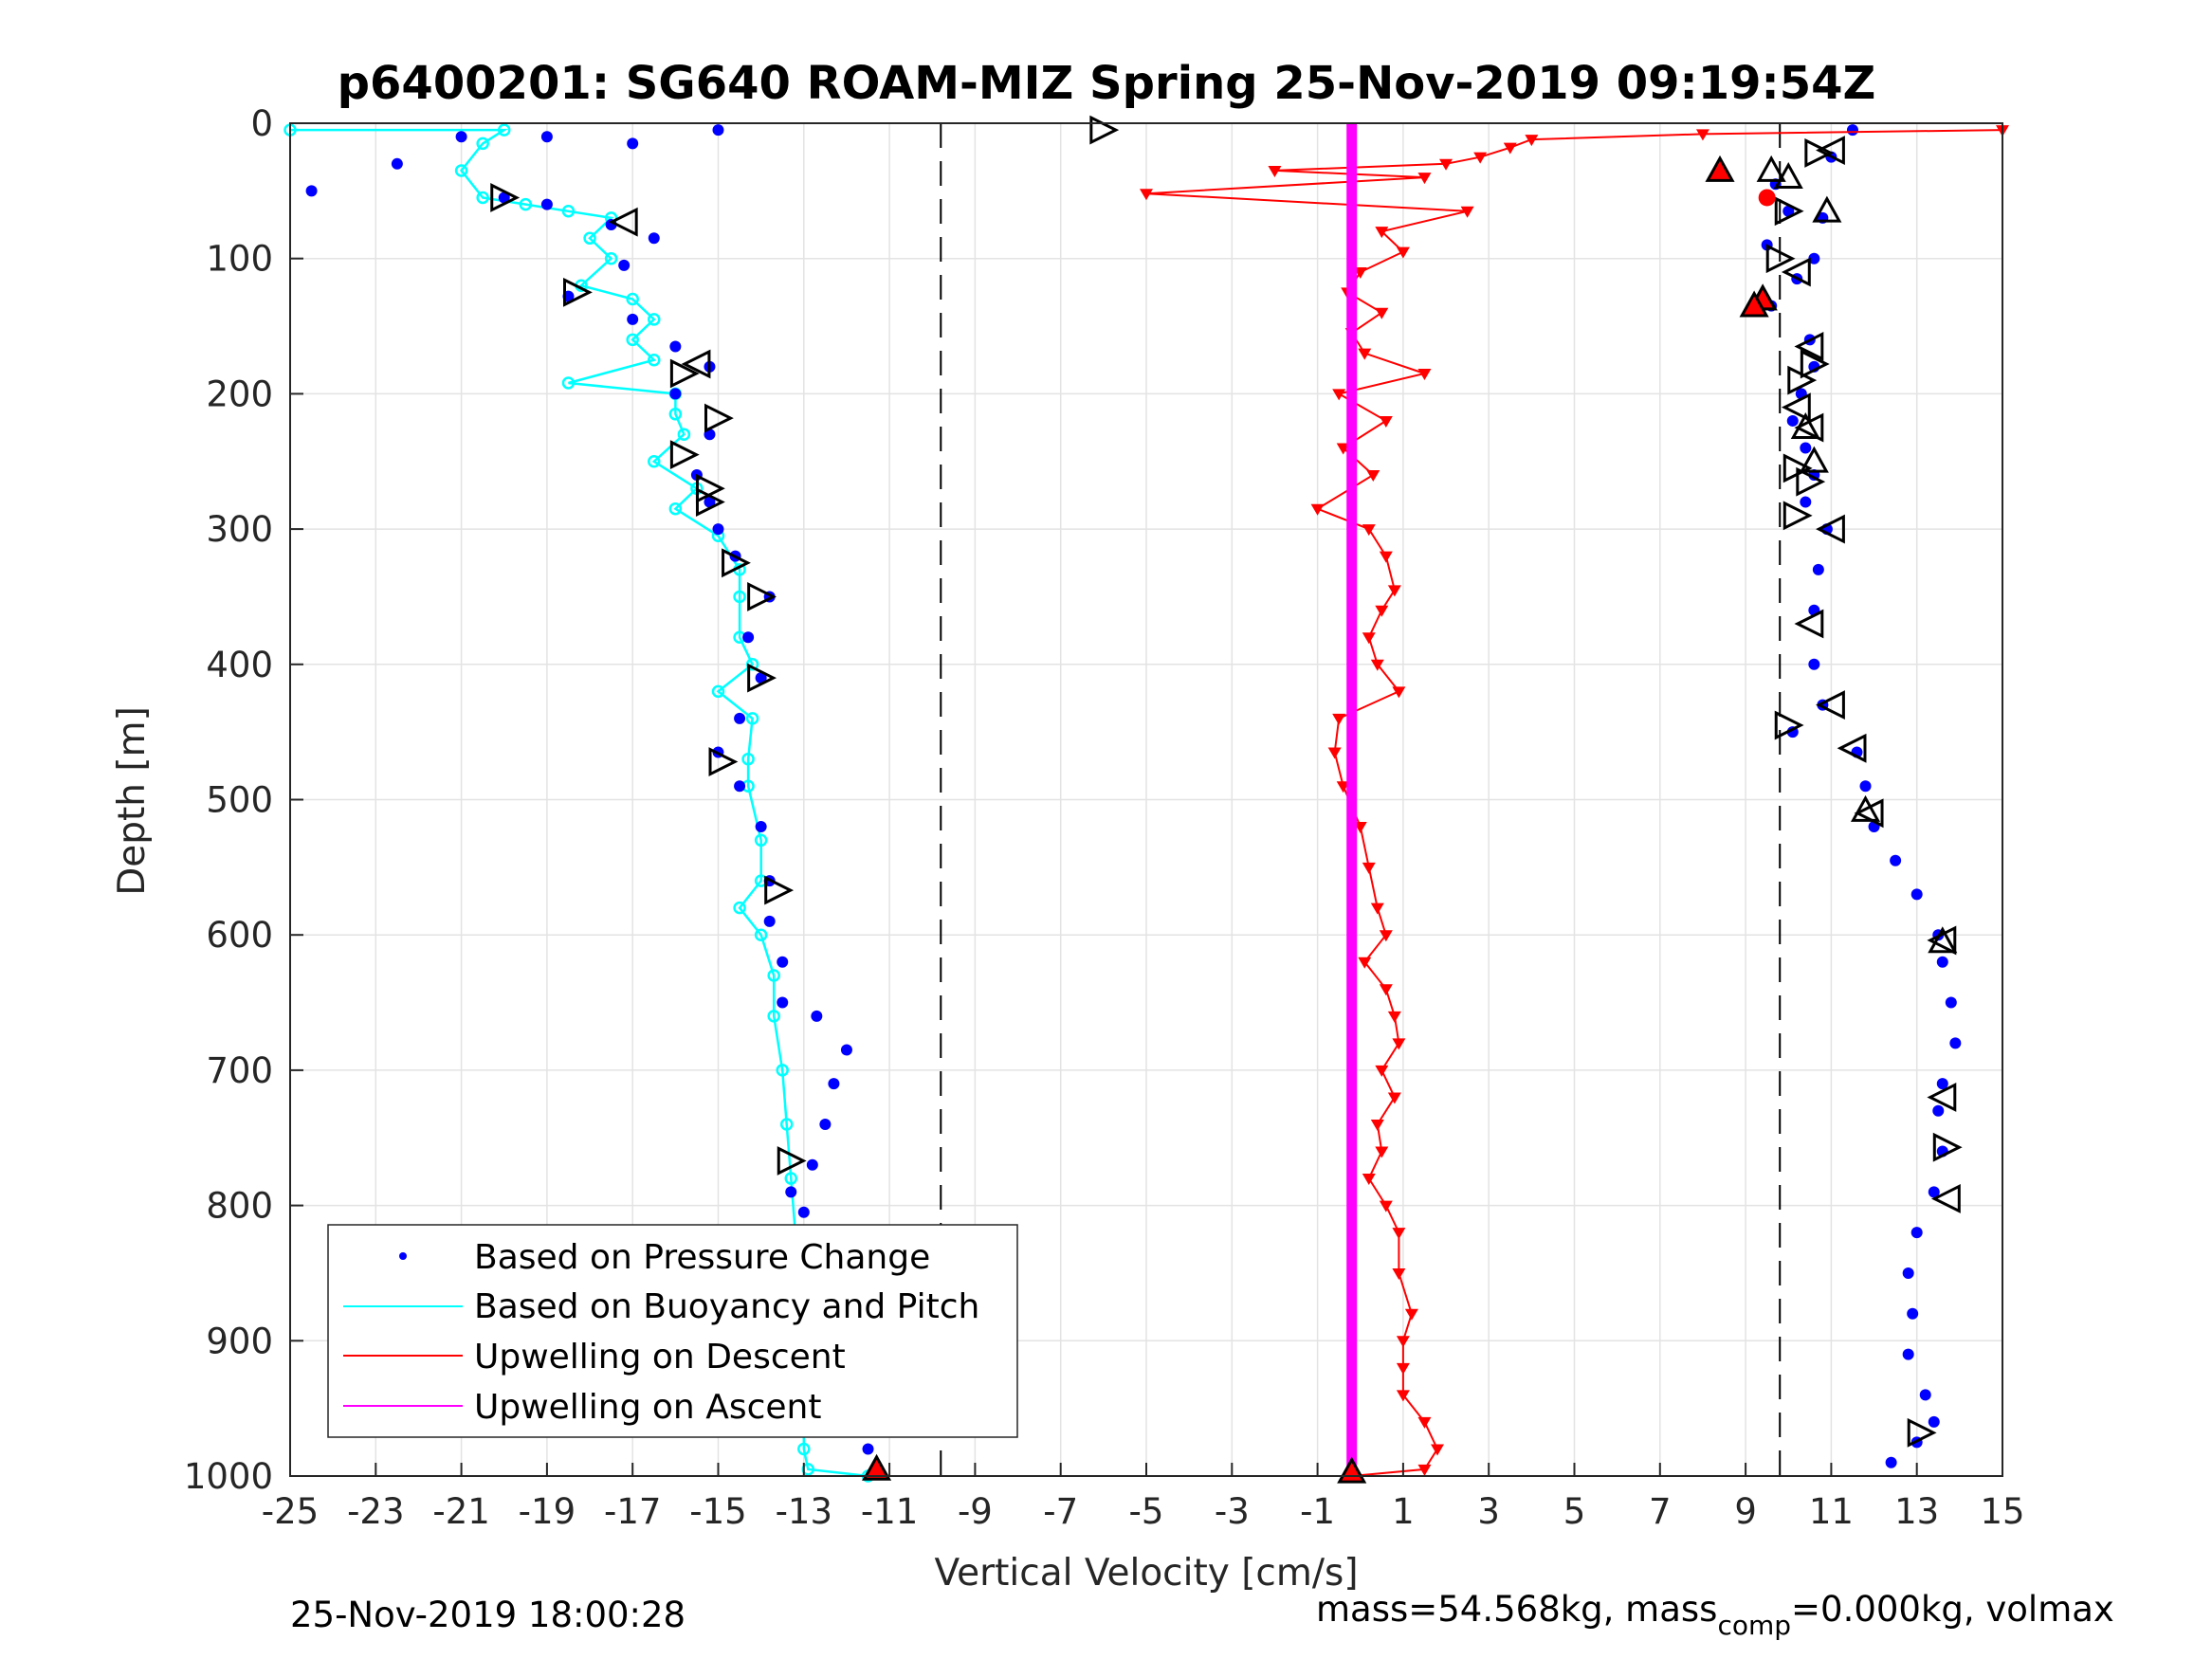  What do you see at coordinates (239, 665) in the screenshot?
I see `y-tick-label: 400` at bounding box center [239, 665].